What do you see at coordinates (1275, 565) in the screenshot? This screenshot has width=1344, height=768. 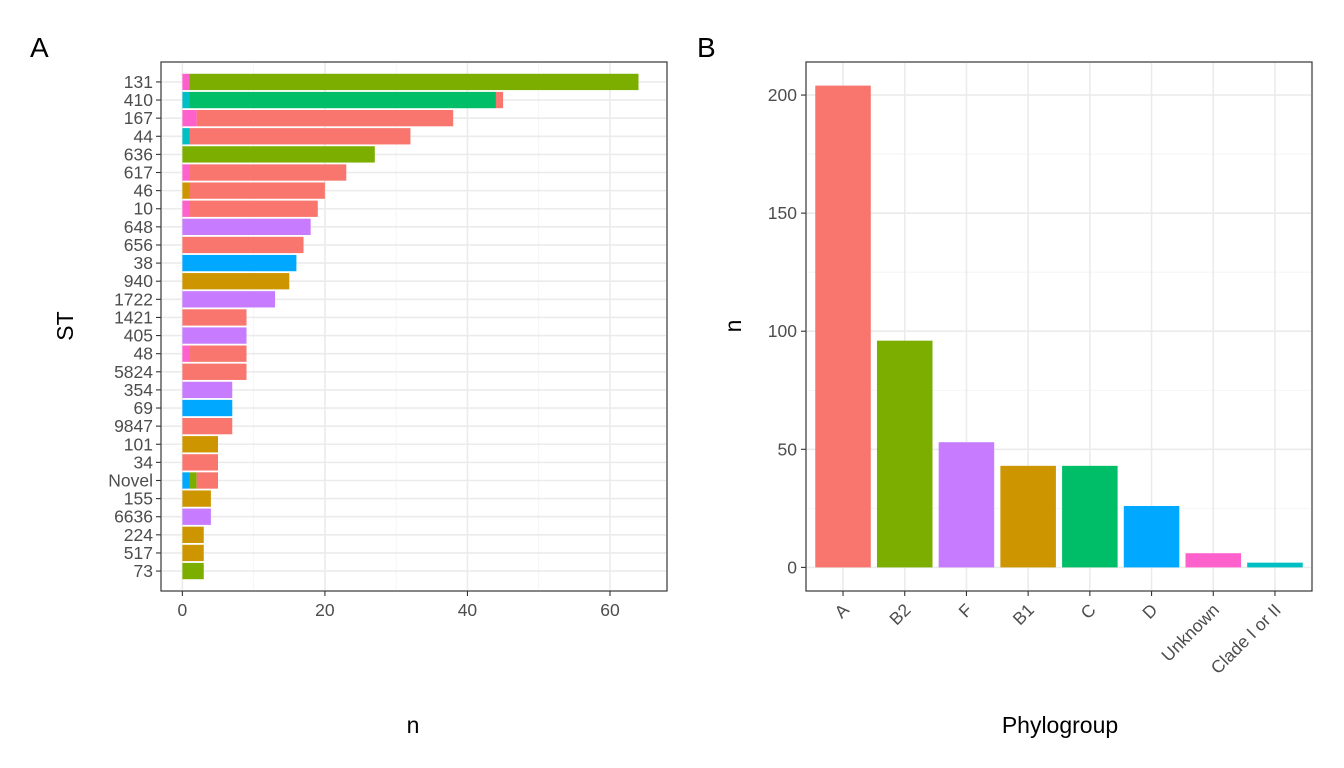 I see `bar-phylogroup-clade-i-or-ii` at bounding box center [1275, 565].